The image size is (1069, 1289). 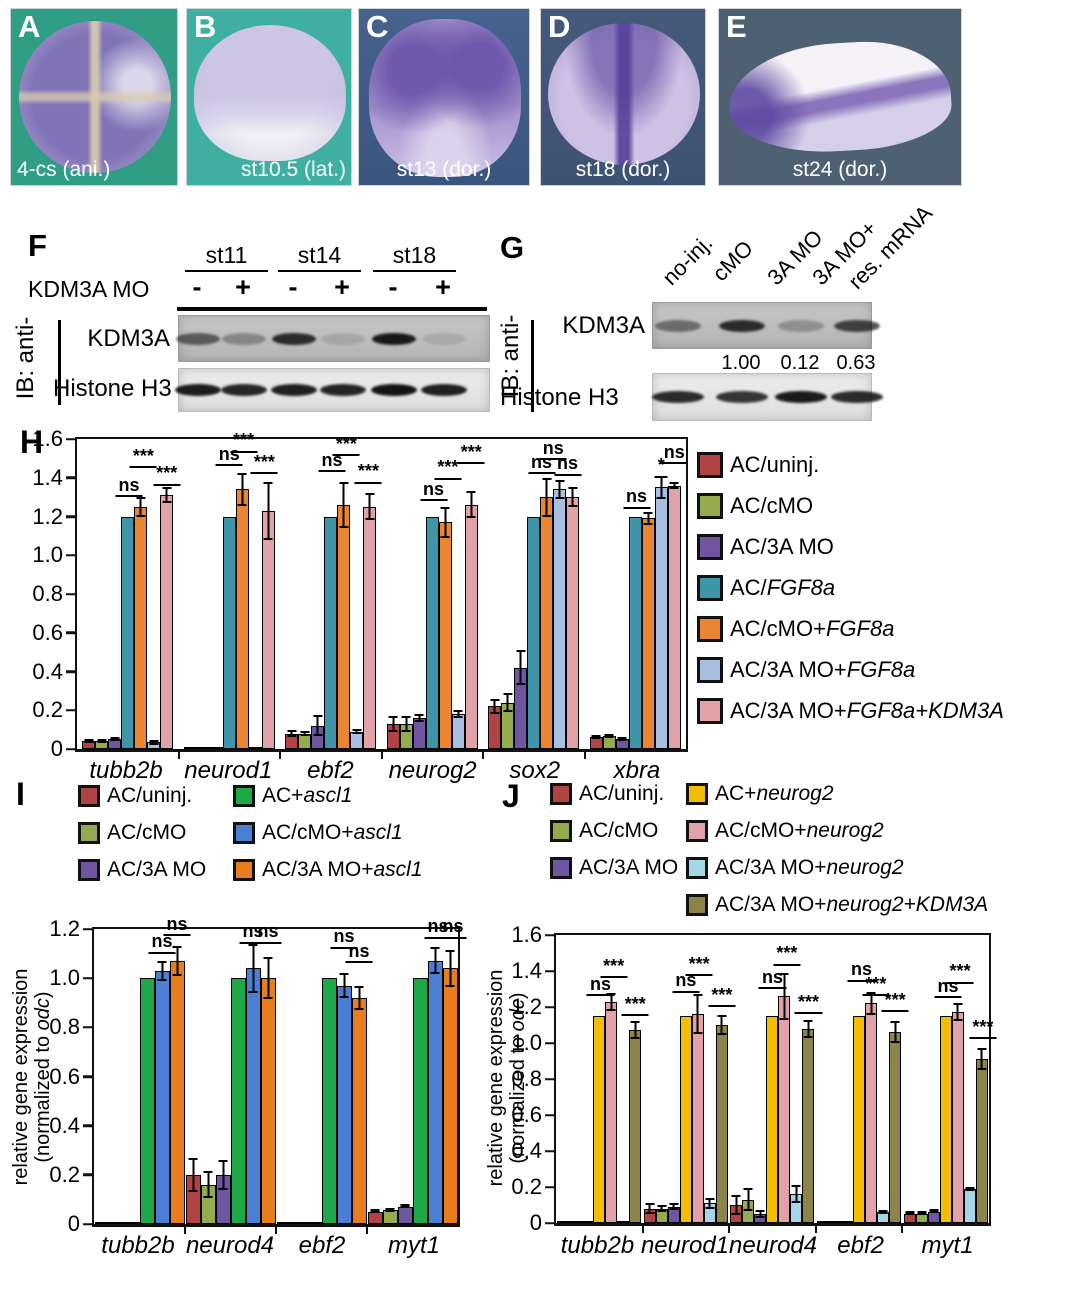 I want to click on header-rule, so click(x=332, y=309).